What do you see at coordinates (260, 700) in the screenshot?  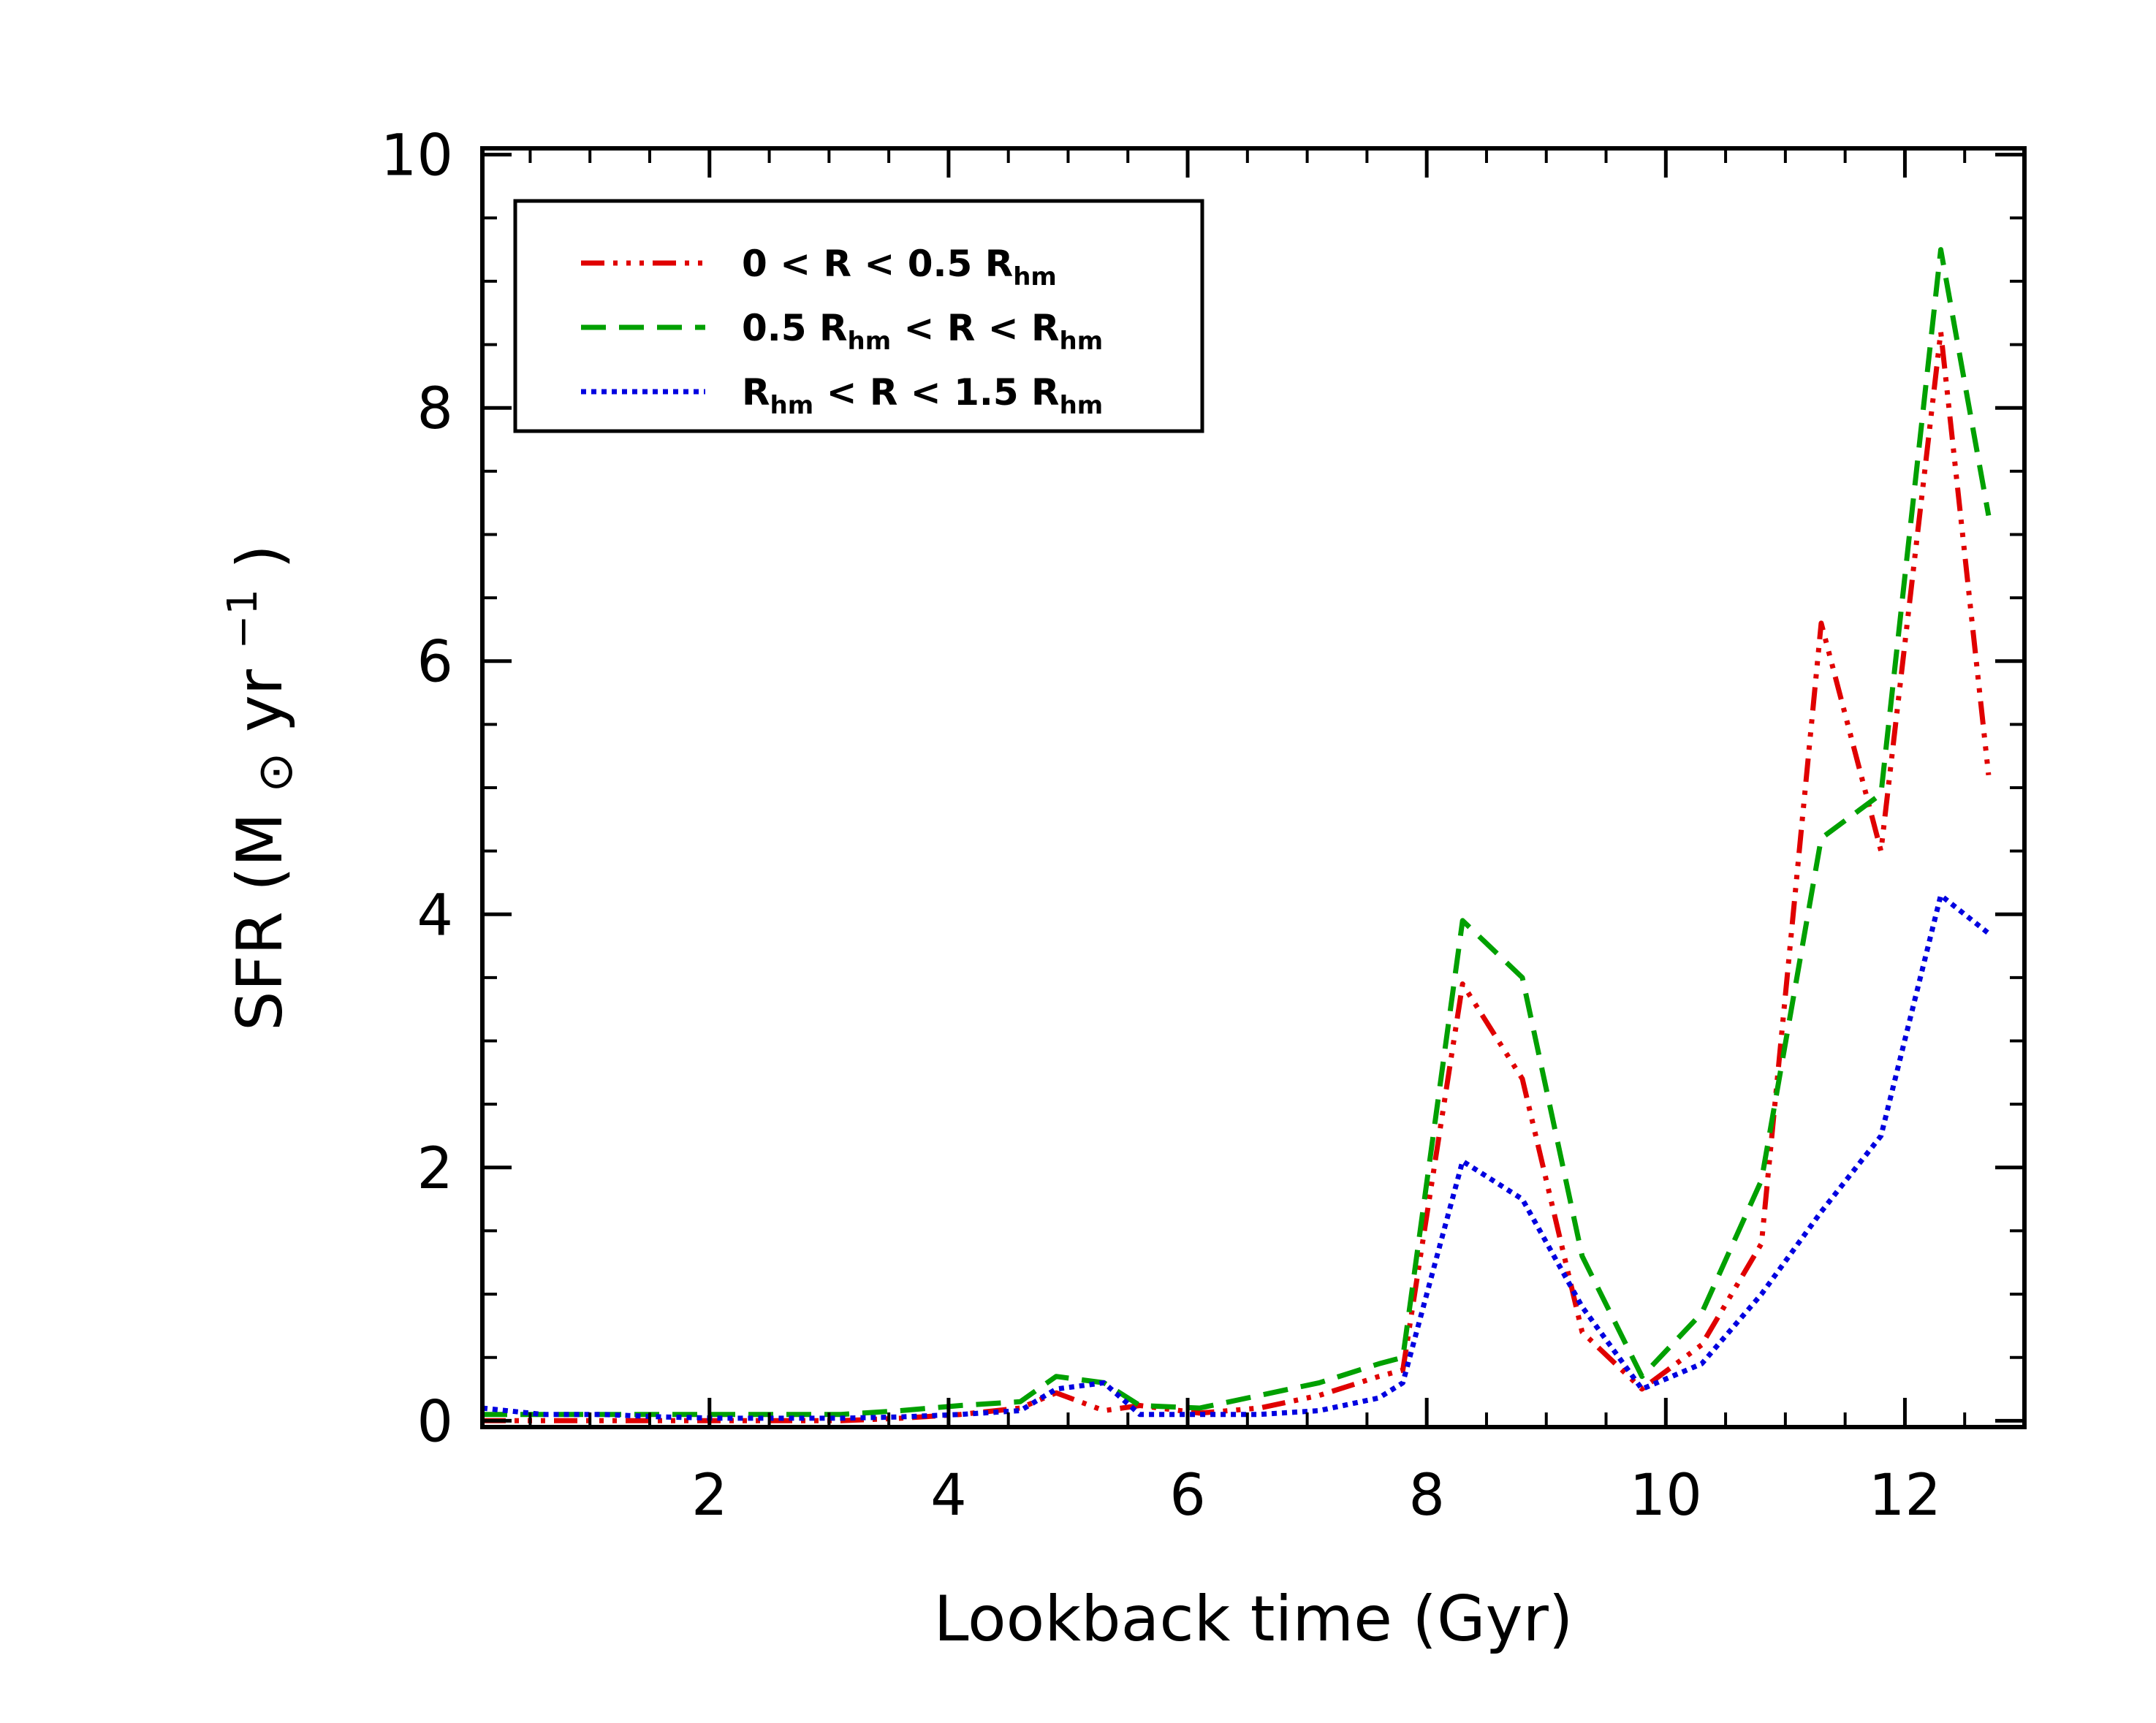 I see `y-axis-label-unit: yr` at bounding box center [260, 700].